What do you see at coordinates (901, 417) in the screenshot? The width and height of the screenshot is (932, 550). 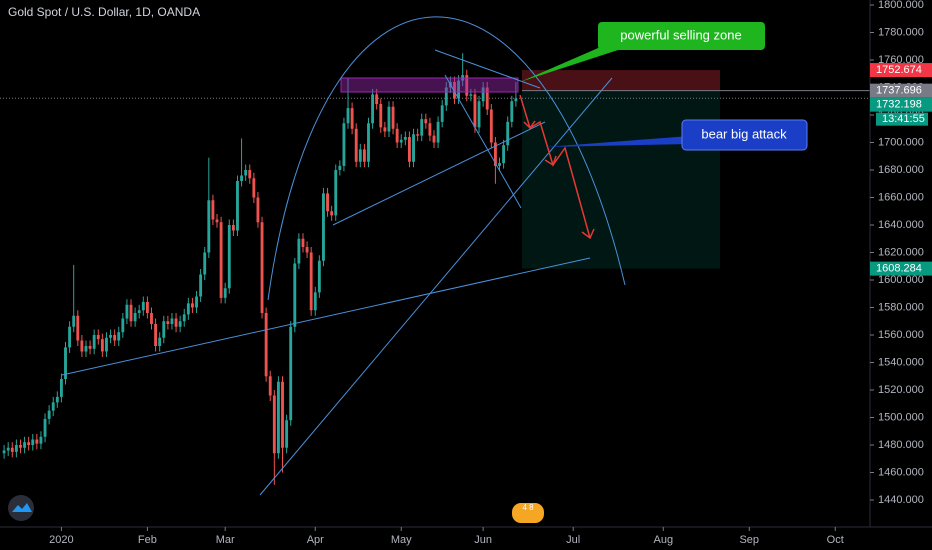 I see `y-tick-label: 1500.000` at bounding box center [901, 417].